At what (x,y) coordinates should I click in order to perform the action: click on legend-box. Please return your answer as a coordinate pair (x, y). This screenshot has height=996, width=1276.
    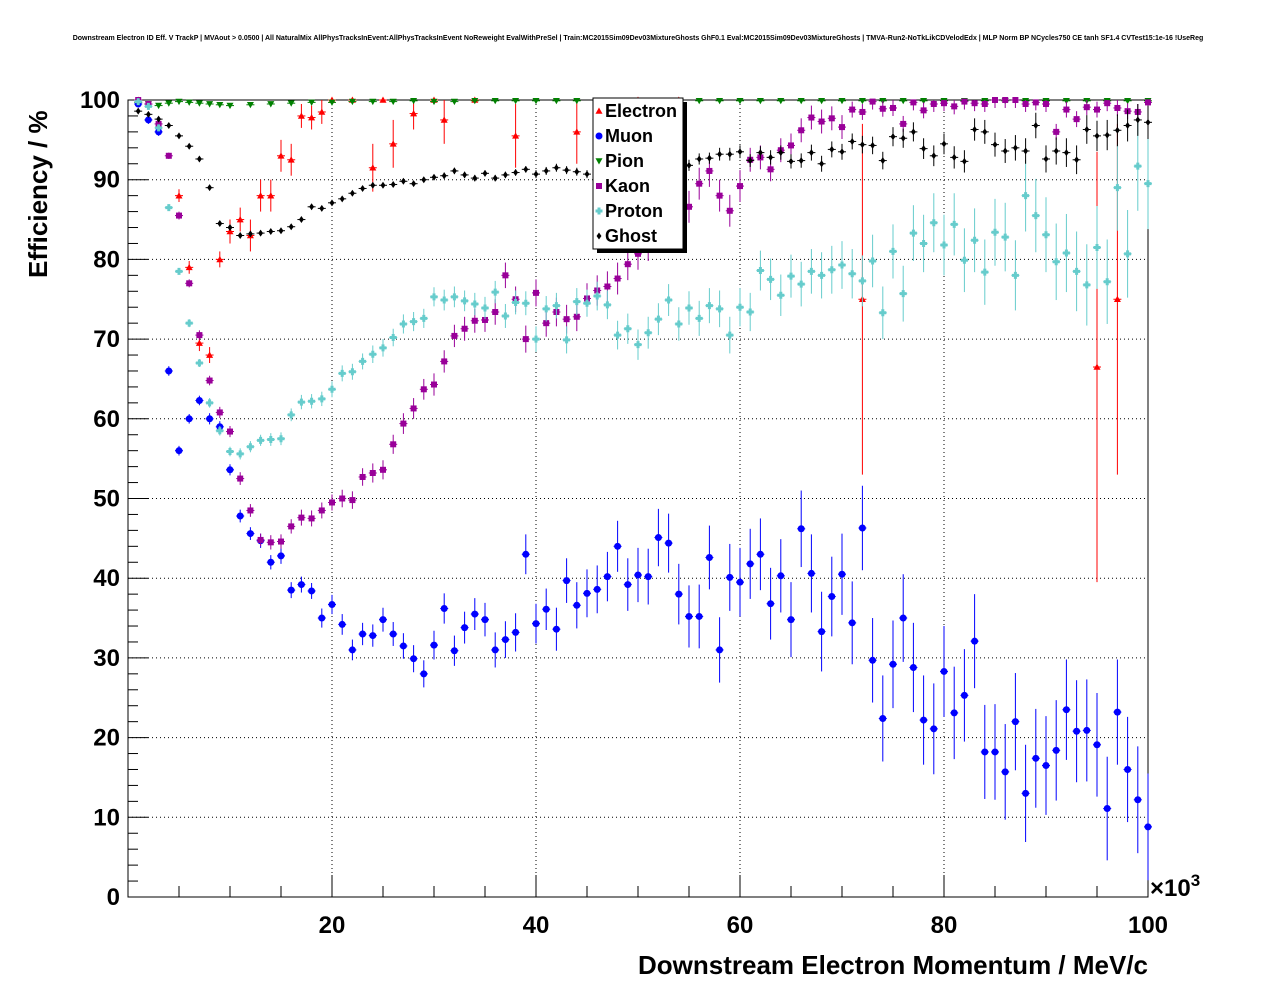
    Looking at the image, I should click on (638, 173).